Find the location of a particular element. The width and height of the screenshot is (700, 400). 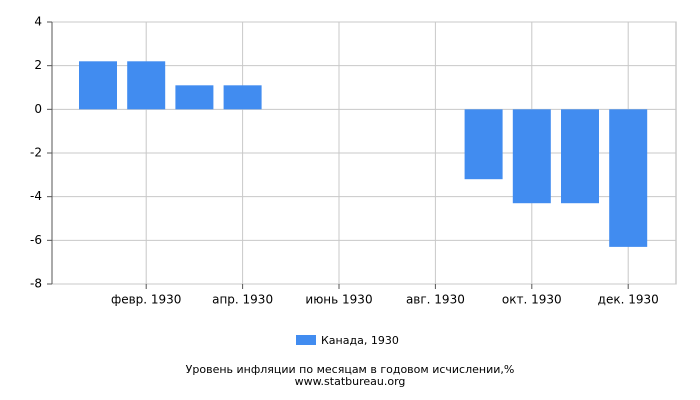

y-tick-label: -4 is located at coordinates (36, 196).